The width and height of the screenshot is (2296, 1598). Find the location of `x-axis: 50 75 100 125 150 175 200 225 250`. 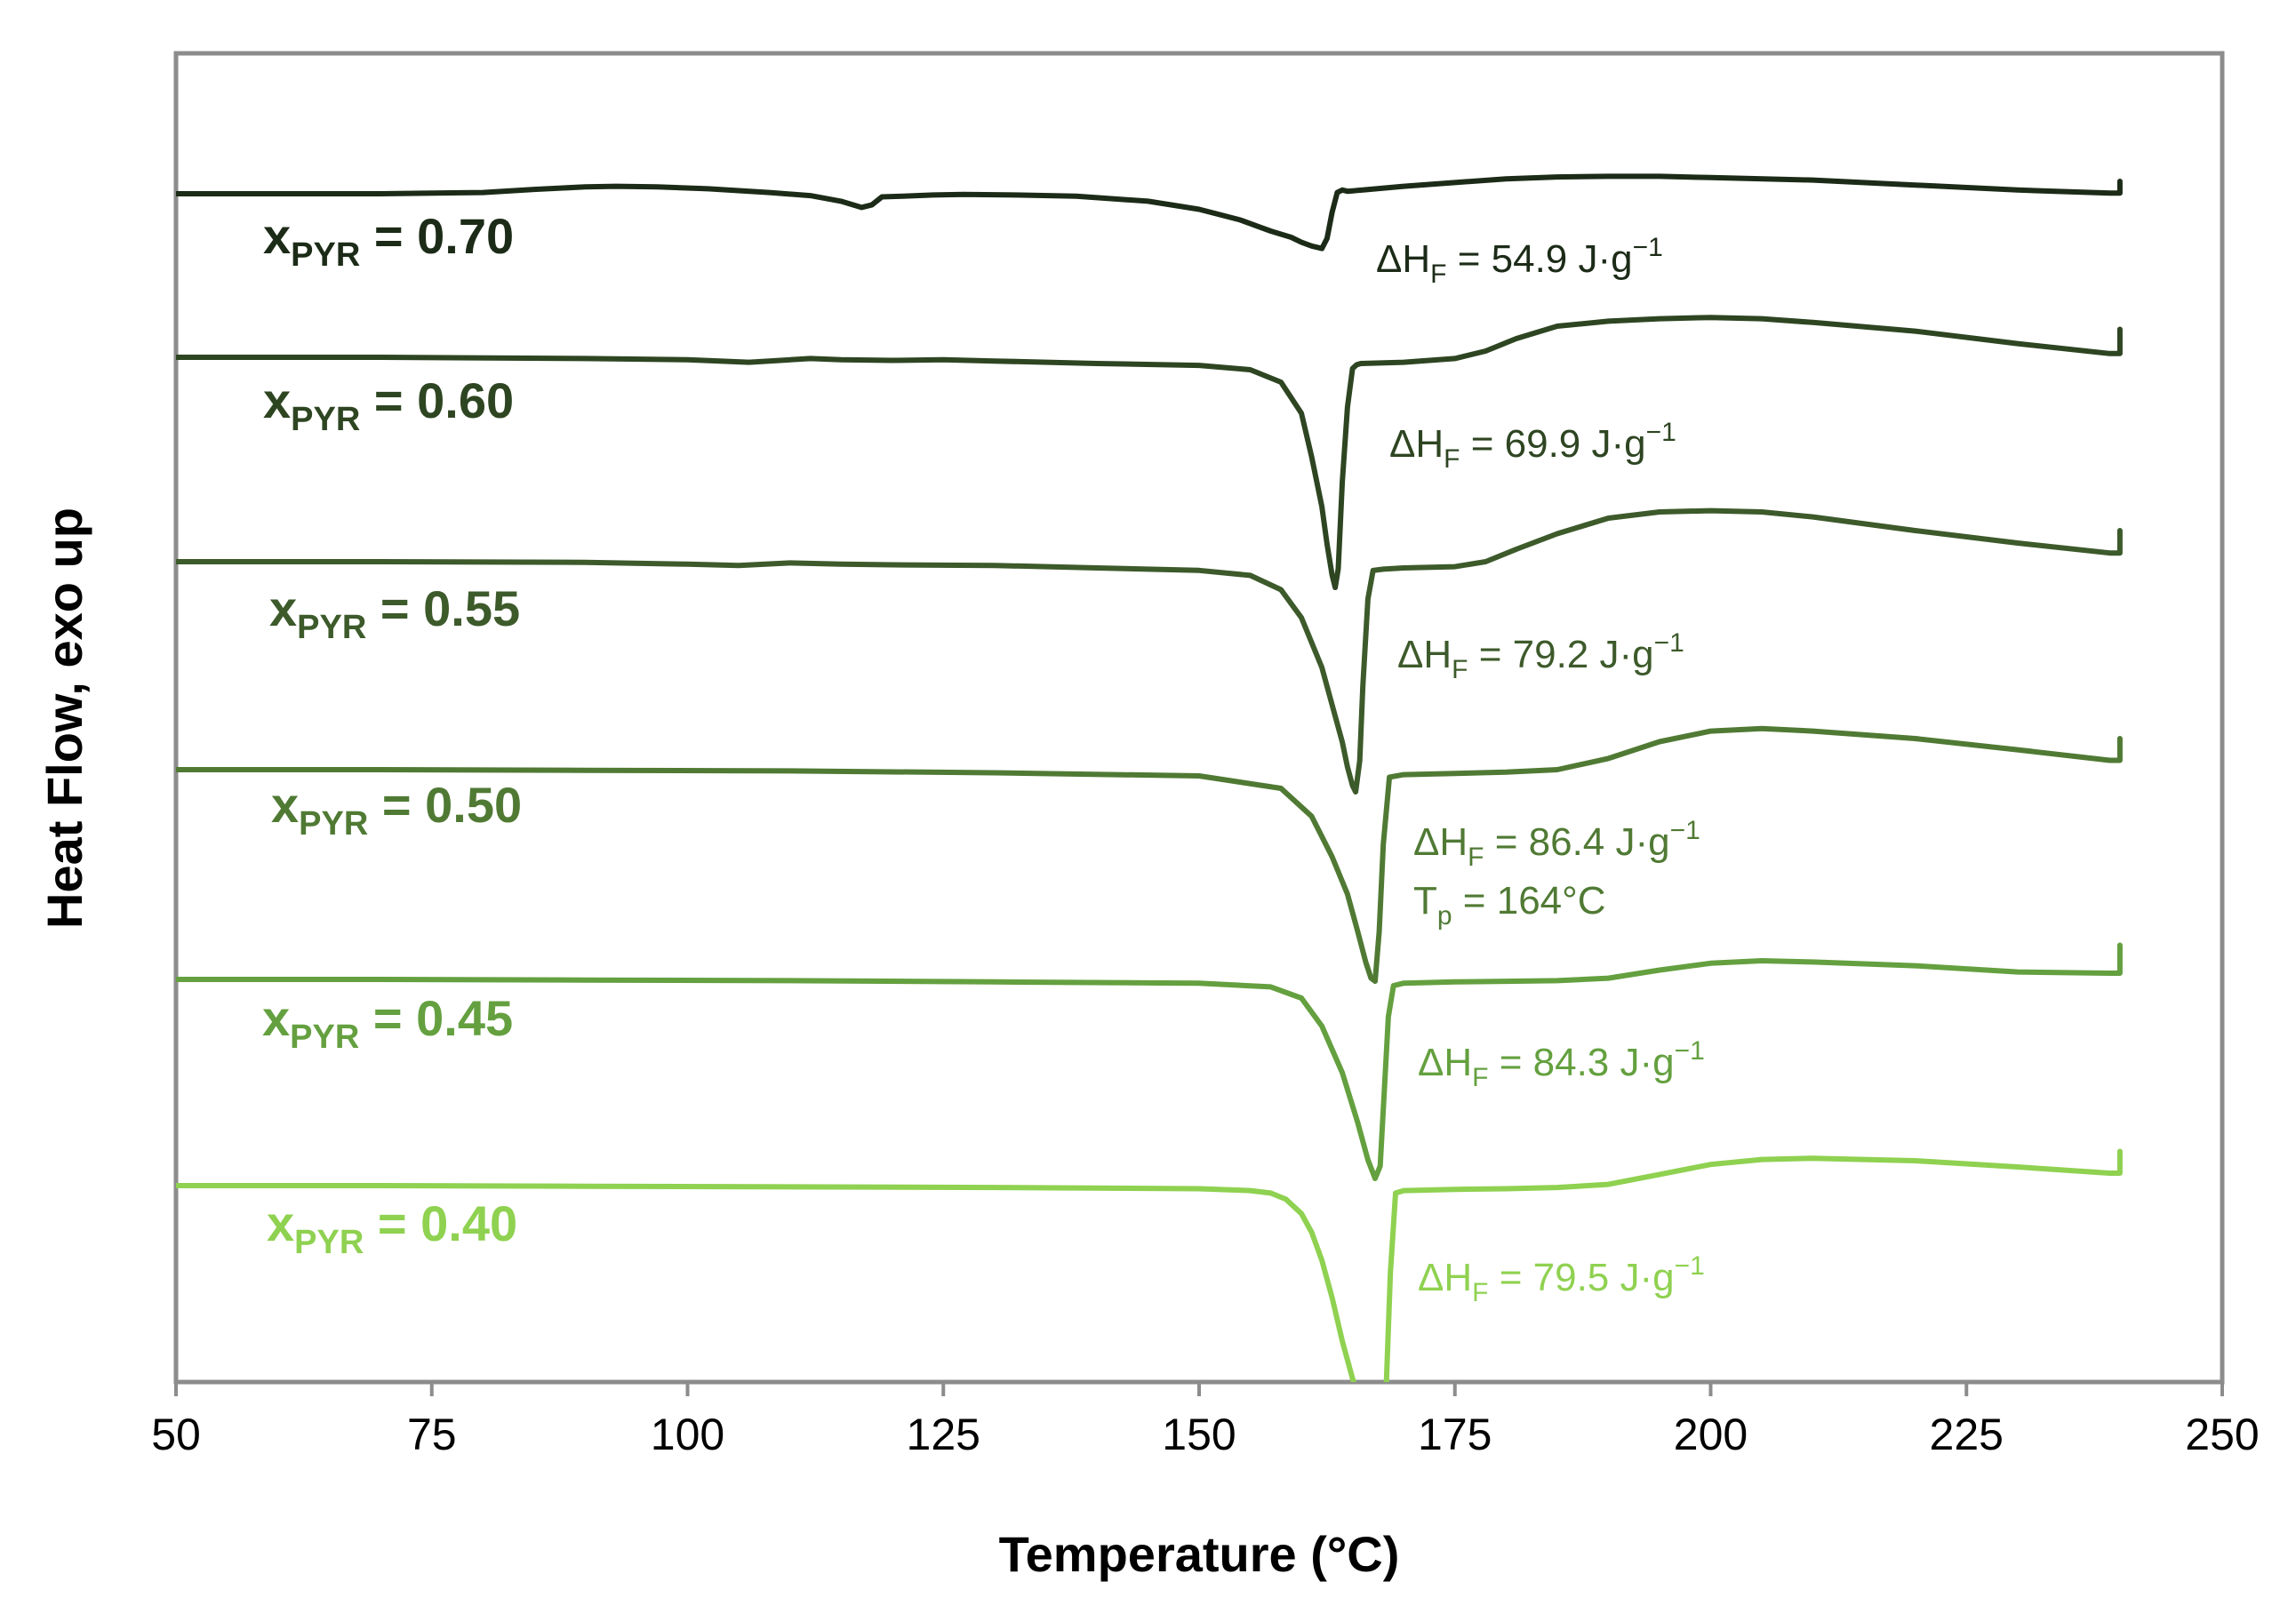

x-axis: 50 75 100 125 150 175 200 225 250 is located at coordinates (1205, 1420).